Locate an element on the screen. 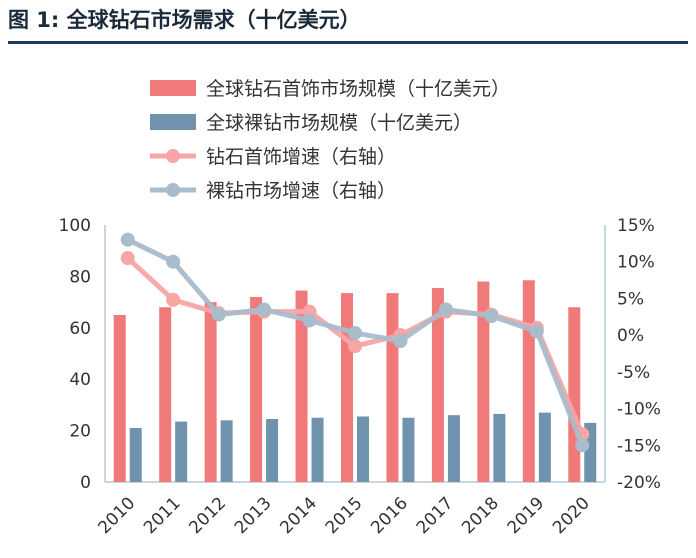 The width and height of the screenshot is (696, 558). right-tick-label: -20% is located at coordinates (639, 483).